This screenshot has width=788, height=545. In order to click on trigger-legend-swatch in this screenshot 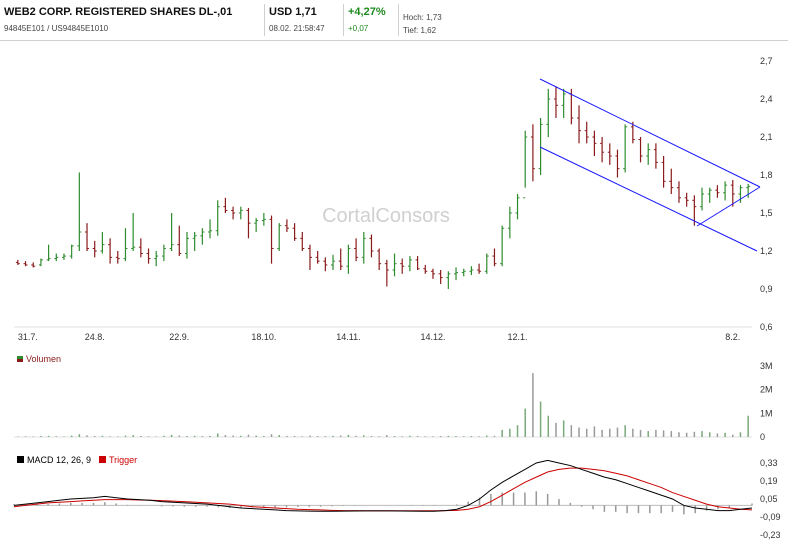, I will do `click(102, 459)`.